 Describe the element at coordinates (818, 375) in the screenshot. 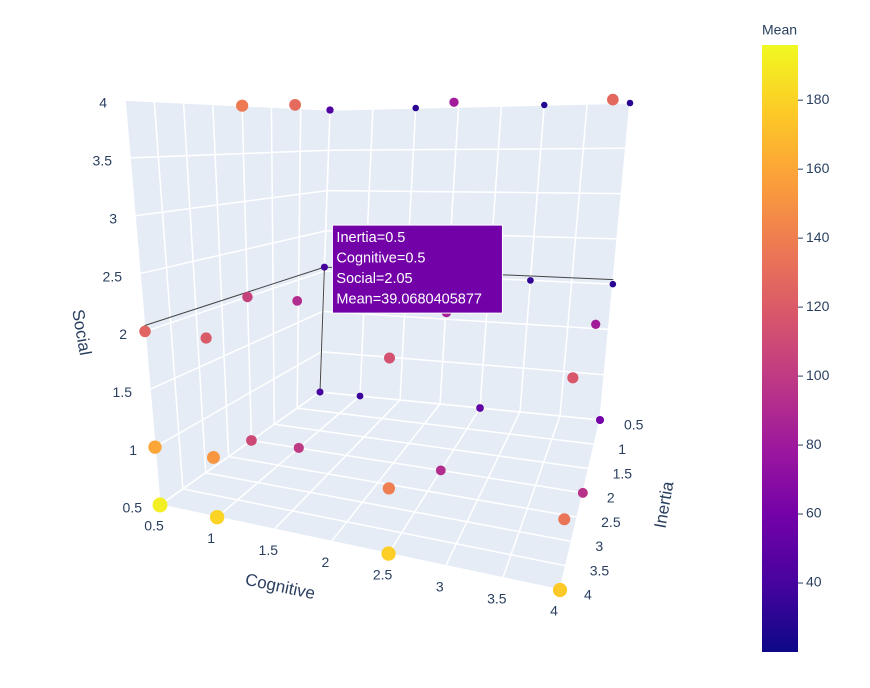

I see `colorbar-tick-label: 100` at that location.